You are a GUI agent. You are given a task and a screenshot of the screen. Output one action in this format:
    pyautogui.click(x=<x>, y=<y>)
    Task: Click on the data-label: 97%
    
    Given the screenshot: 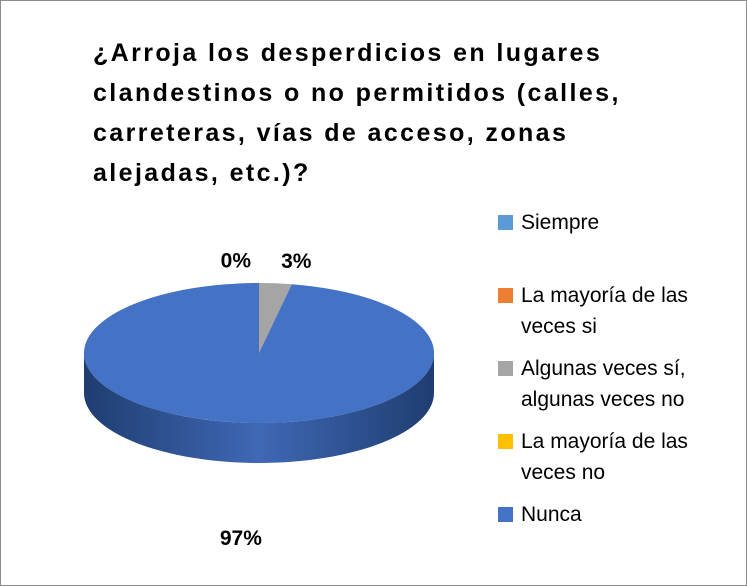 What is the action you would take?
    pyautogui.click(x=241, y=538)
    